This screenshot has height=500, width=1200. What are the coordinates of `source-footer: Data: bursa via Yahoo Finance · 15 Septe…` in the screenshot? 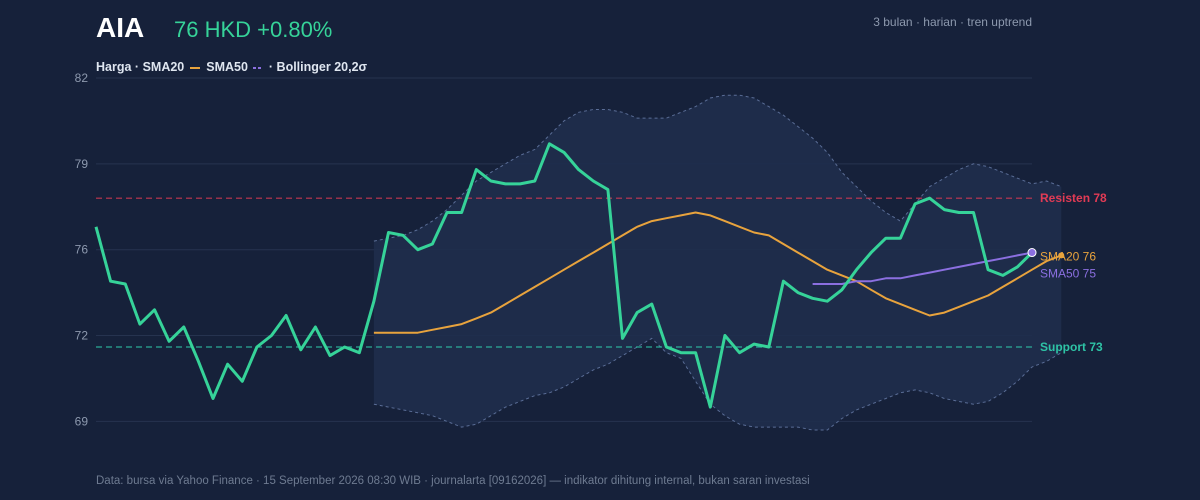 It's located at (453, 481).